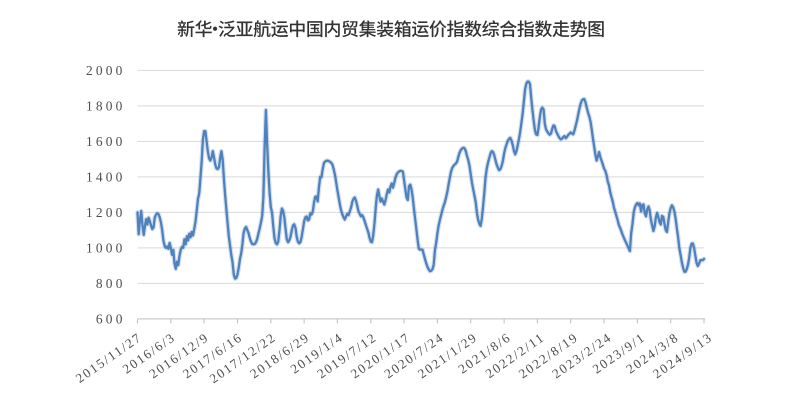 Image resolution: width=800 pixels, height=400 pixels. I want to click on svg-text: 1000, so click(106, 247).